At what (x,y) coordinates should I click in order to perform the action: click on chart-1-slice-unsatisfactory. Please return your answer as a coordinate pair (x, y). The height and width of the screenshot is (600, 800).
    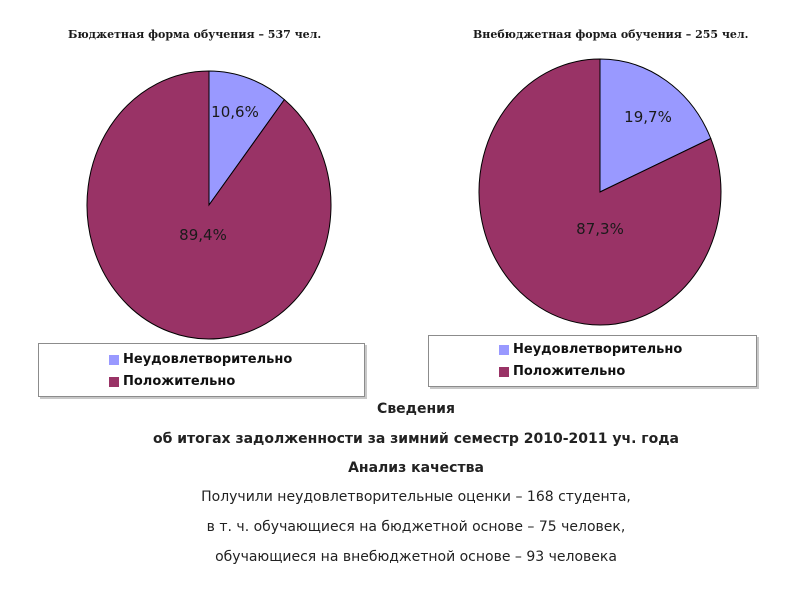
    Looking at the image, I should click on (247, 138).